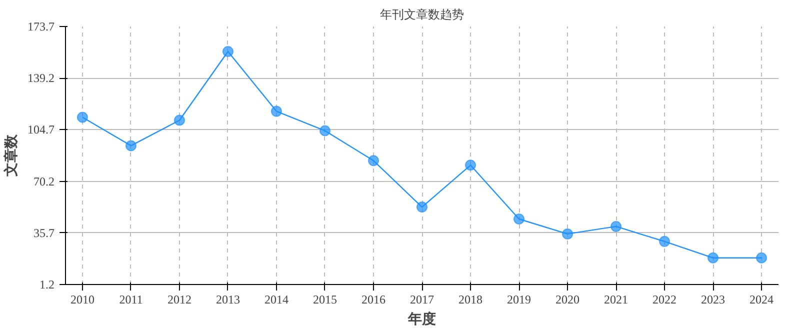  What do you see at coordinates (82, 299) in the screenshot?
I see `x-tick-label: 2010` at bounding box center [82, 299].